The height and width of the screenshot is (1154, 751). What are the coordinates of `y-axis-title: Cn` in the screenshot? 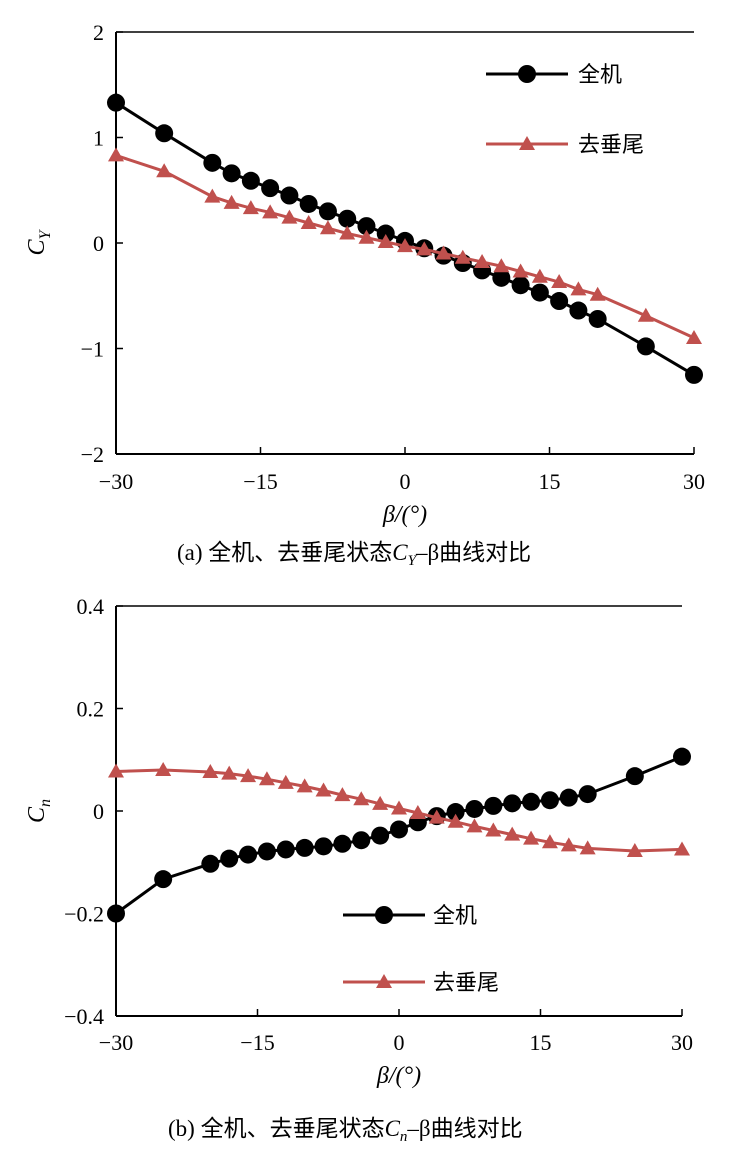 It's located at (39, 811).